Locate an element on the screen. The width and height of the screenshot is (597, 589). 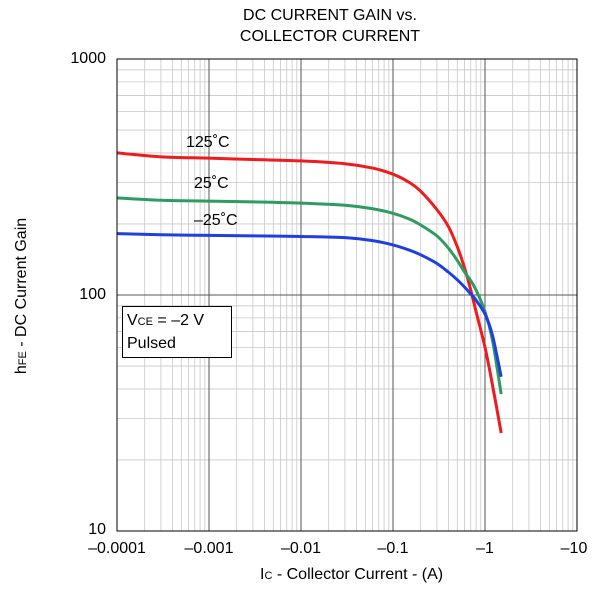
x-axis-label: IC - Collector Current - (A) is located at coordinates (352, 574).